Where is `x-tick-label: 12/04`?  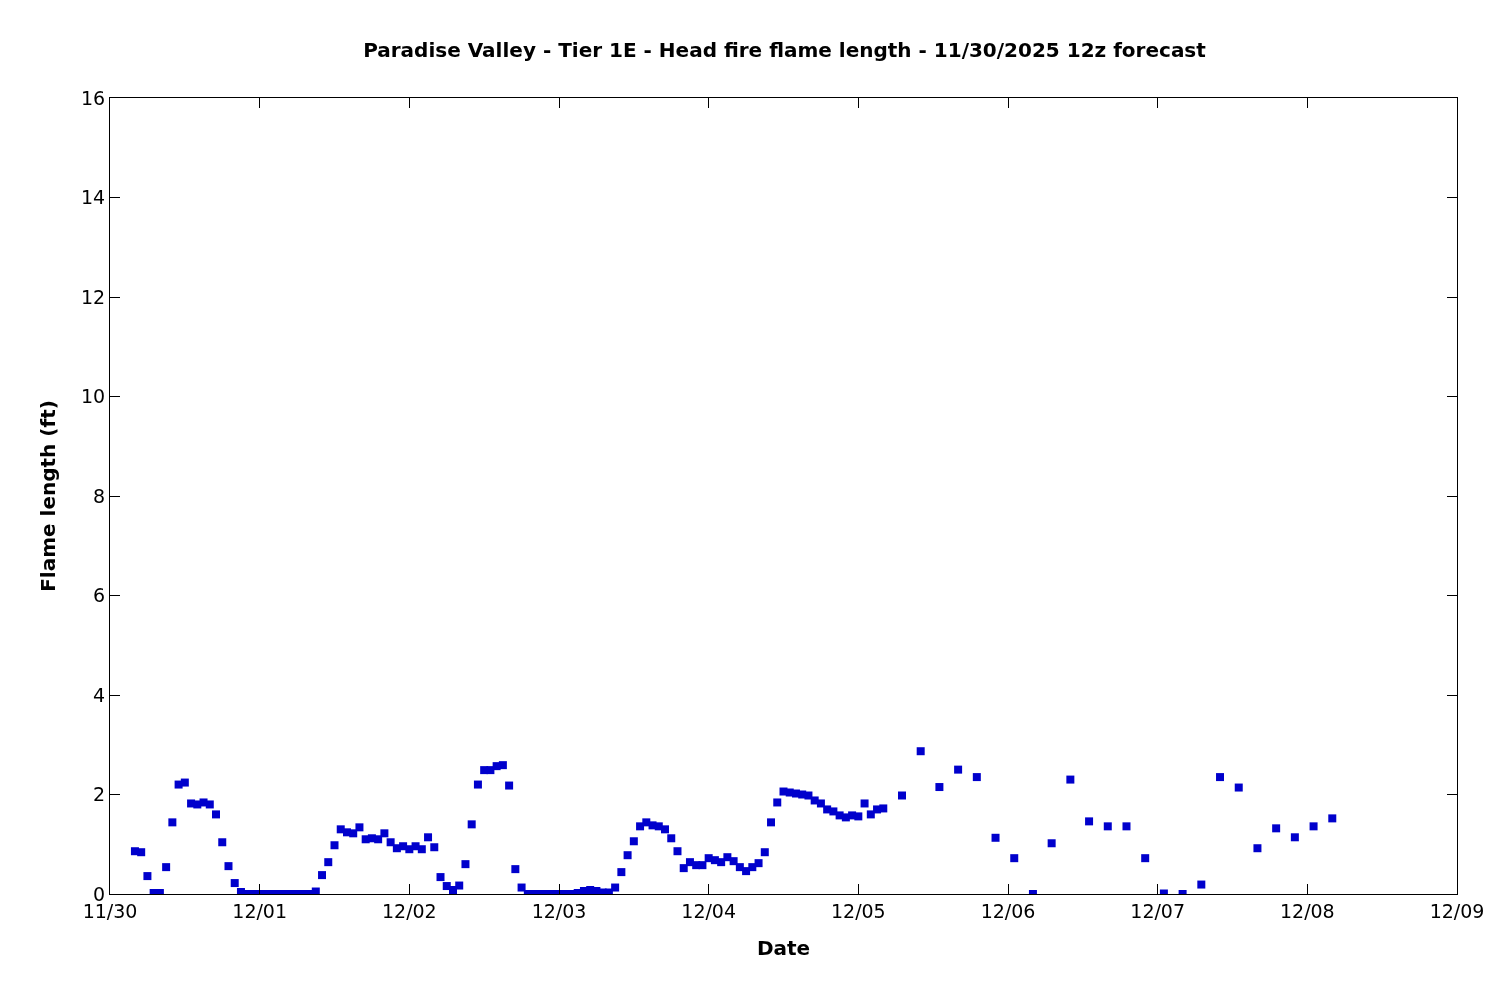 x-tick-label: 12/04 is located at coordinates (709, 910).